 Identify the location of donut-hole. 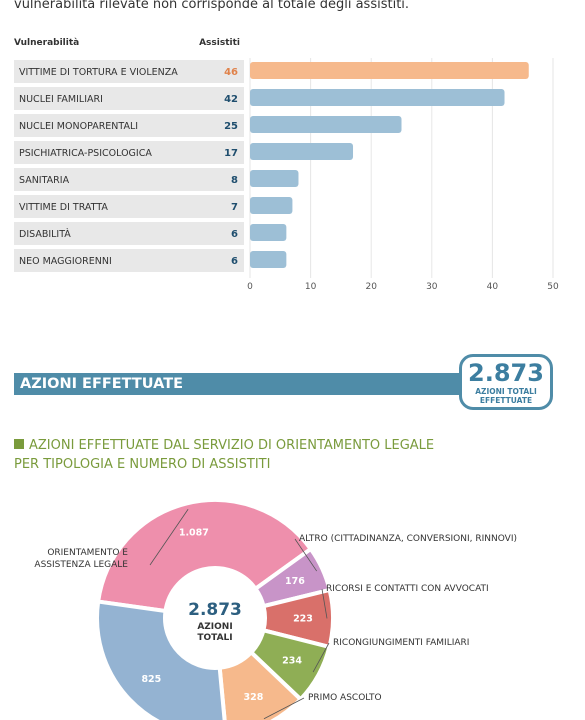
(215, 615).